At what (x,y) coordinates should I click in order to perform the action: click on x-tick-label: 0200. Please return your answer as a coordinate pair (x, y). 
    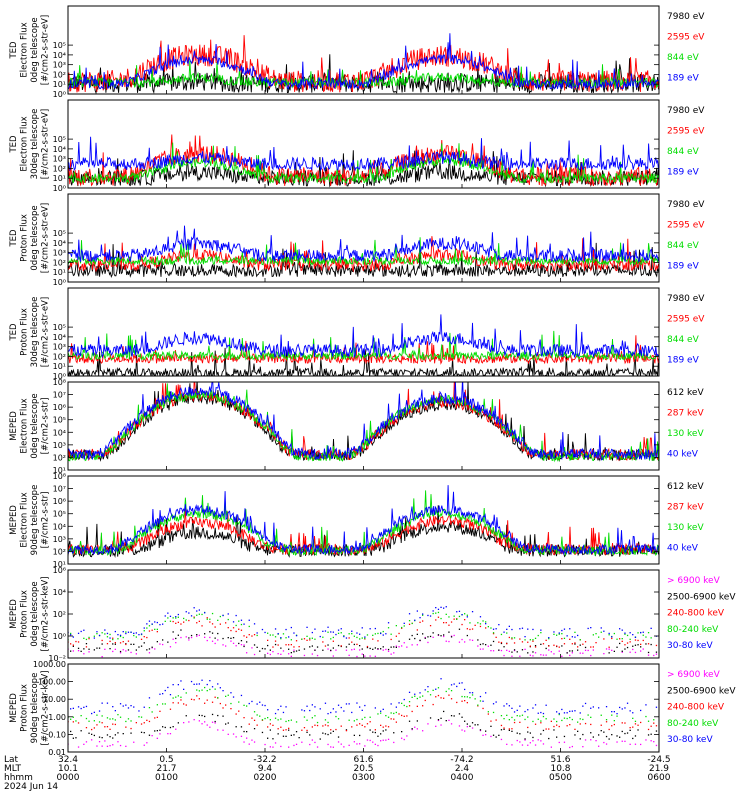
    Looking at the image, I should click on (265, 778).